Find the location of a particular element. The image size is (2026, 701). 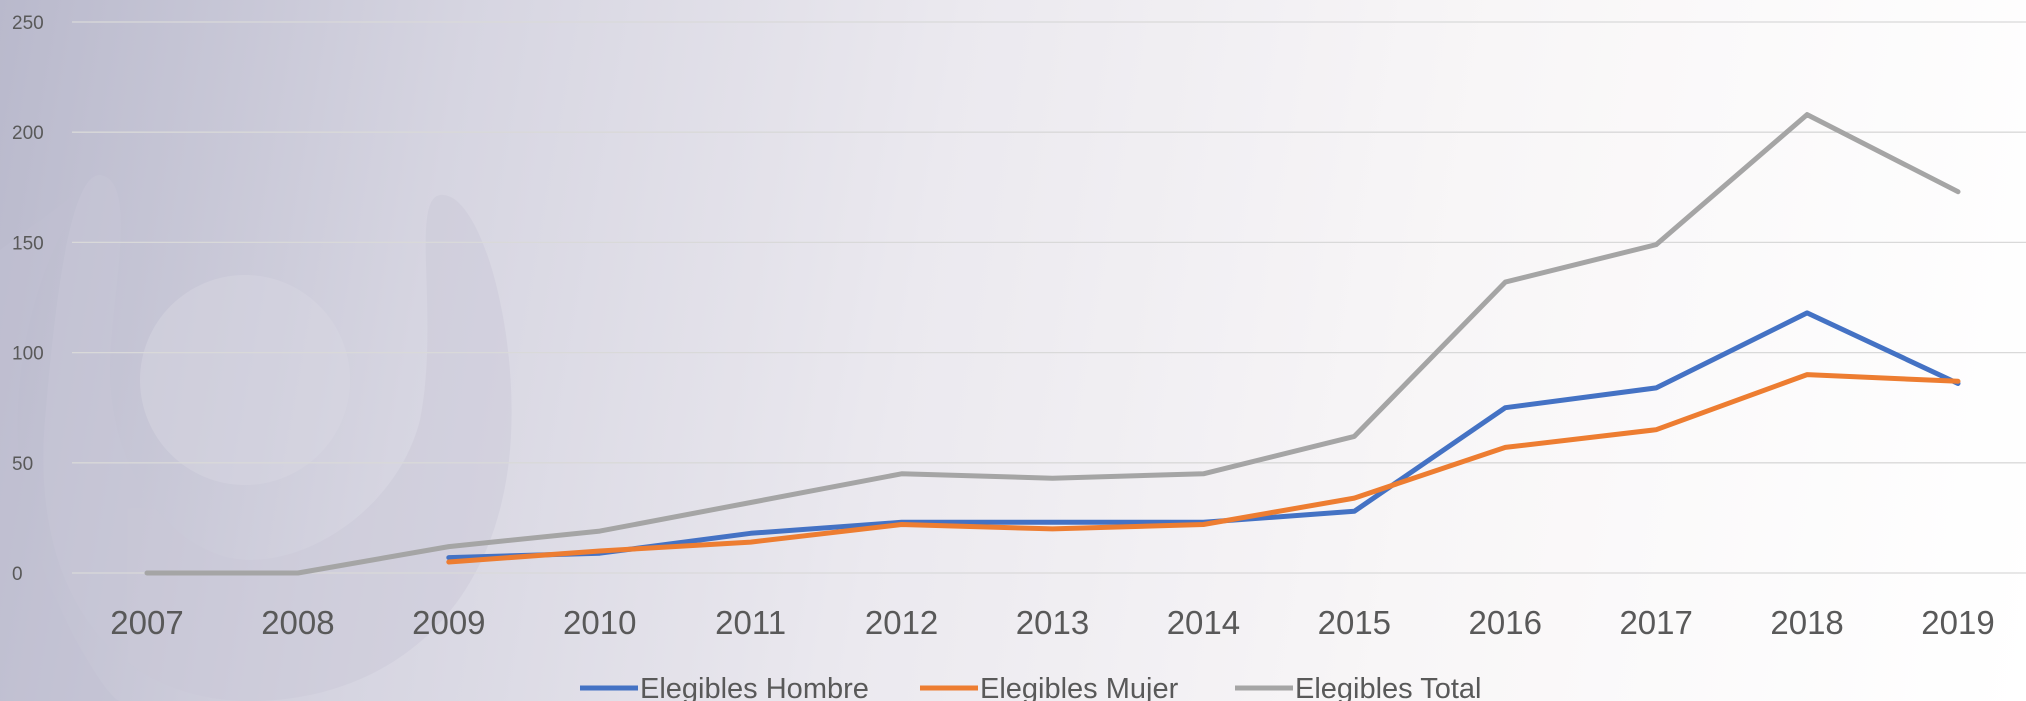

x-tick-label: 2009 is located at coordinates (448, 622).